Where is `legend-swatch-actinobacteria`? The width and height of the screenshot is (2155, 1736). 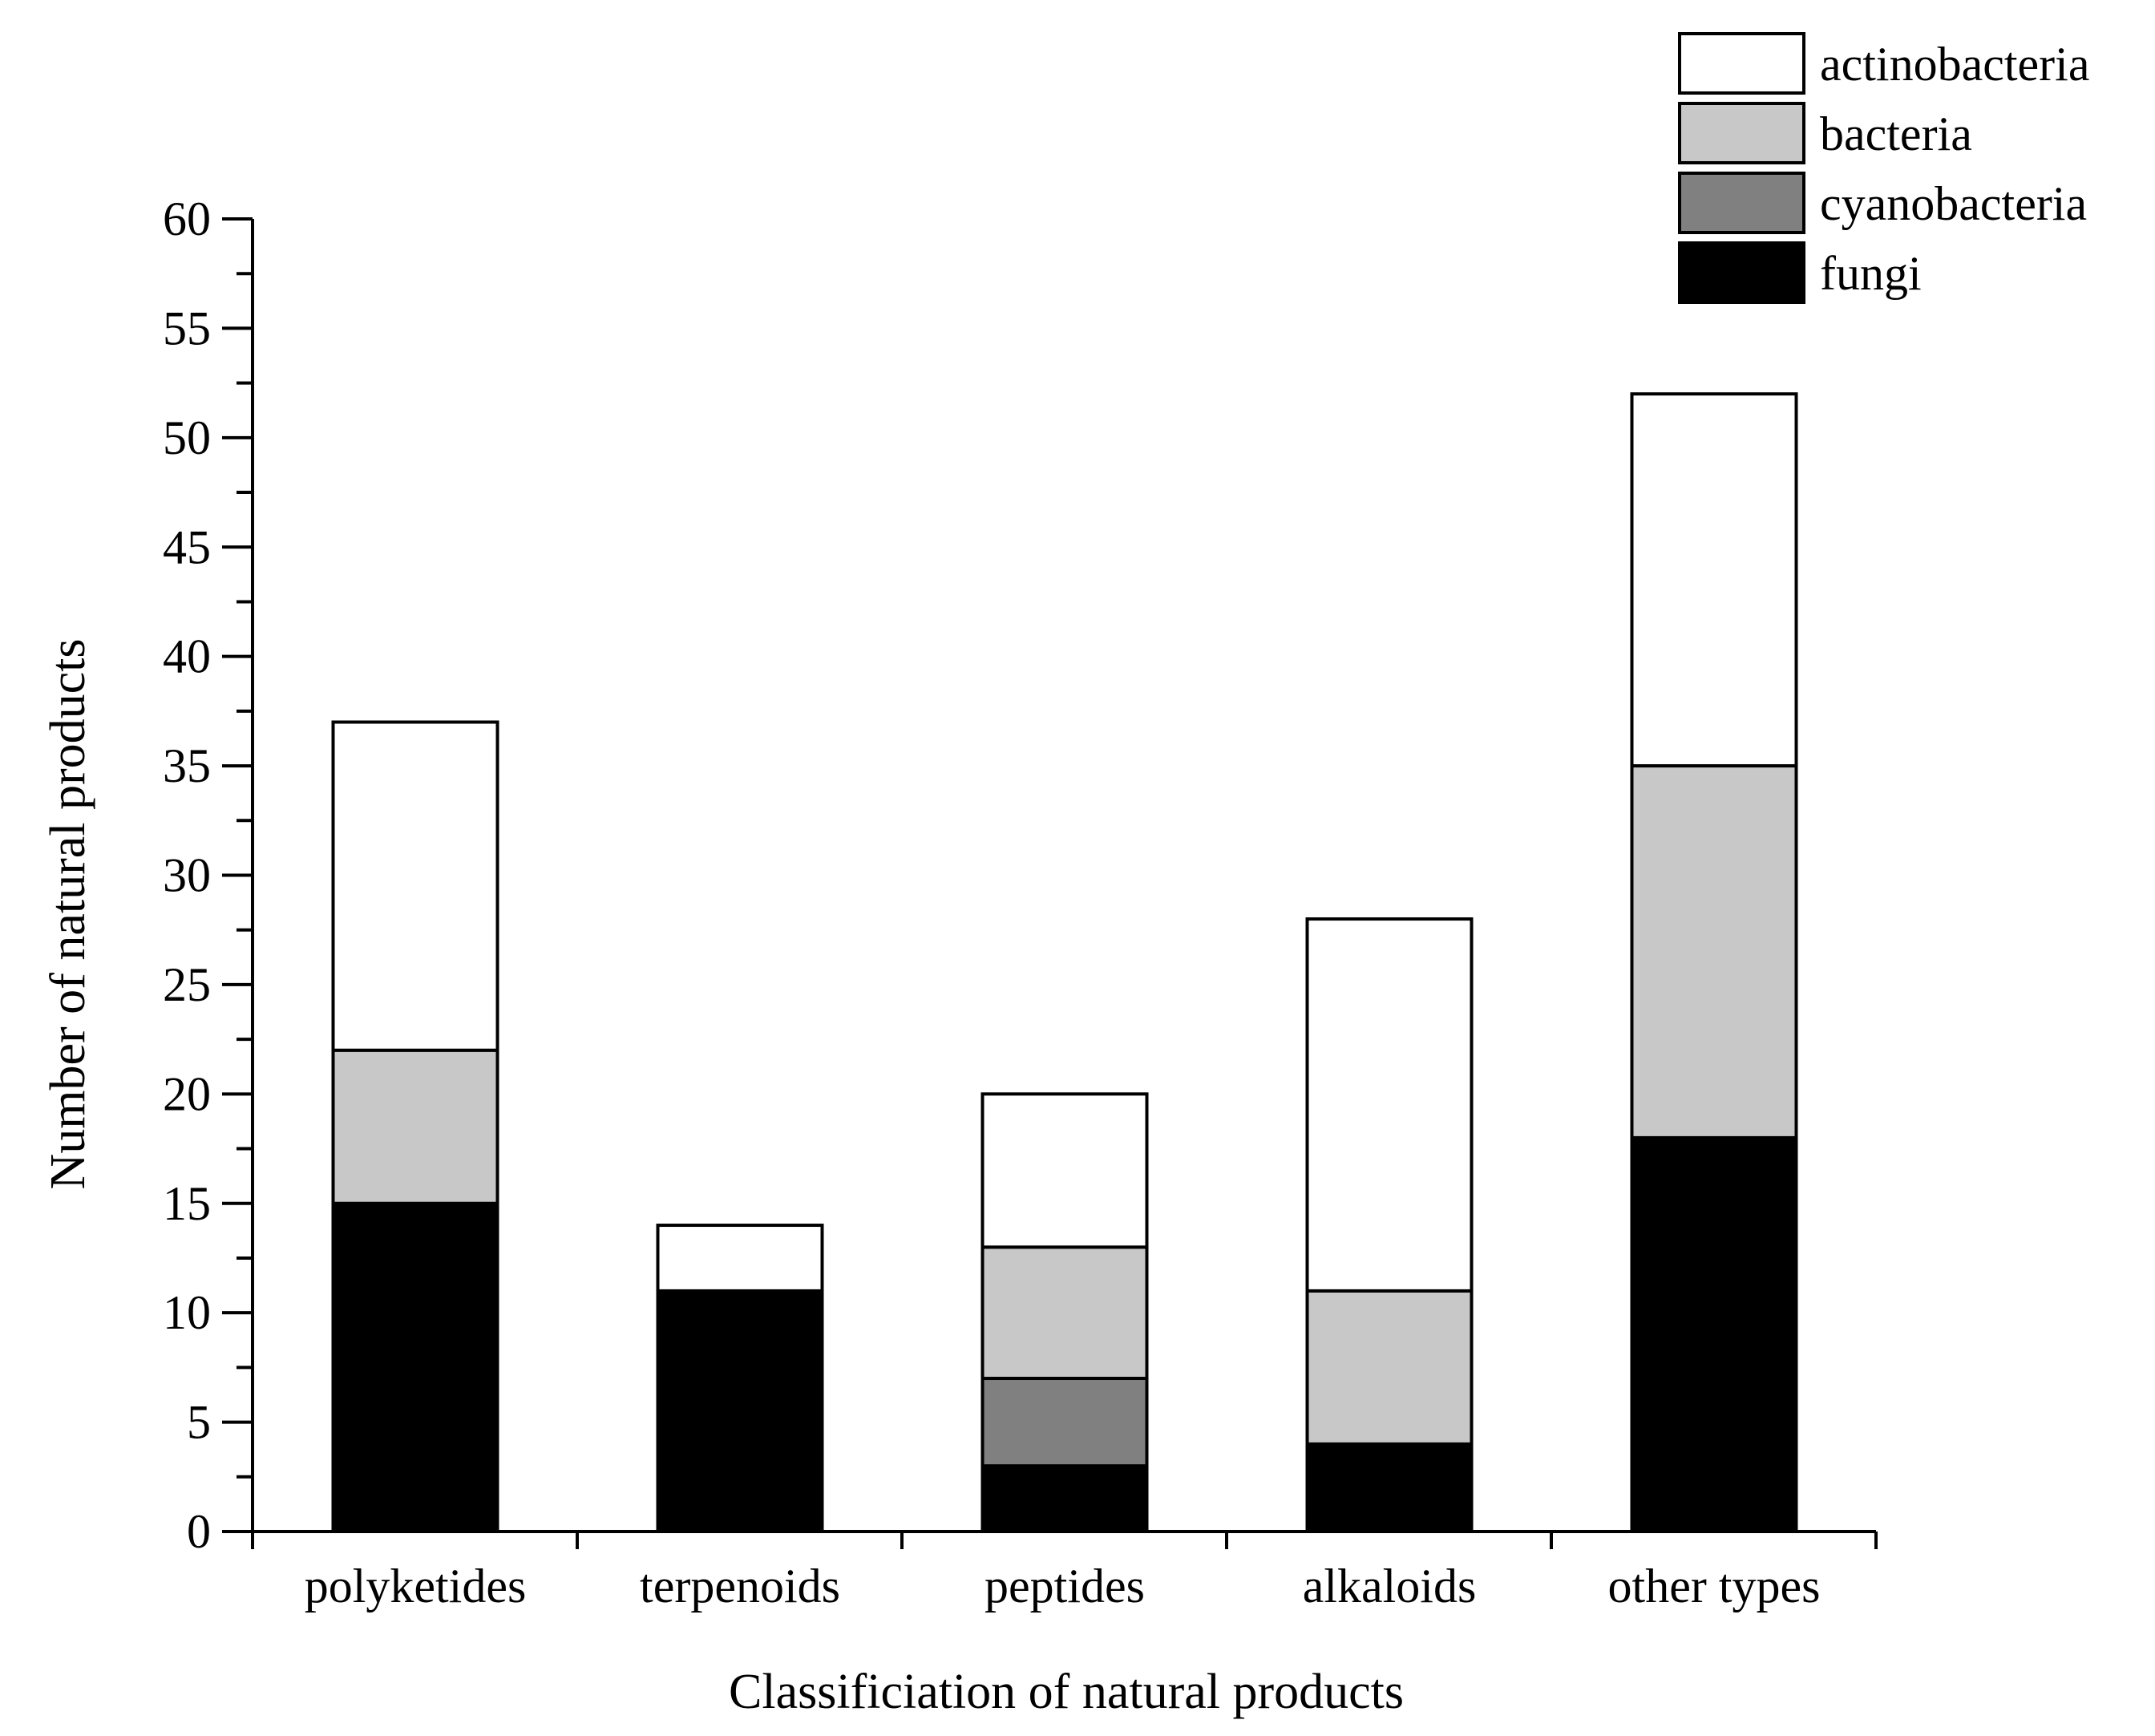
legend-swatch-actinobacteria is located at coordinates (1741, 63).